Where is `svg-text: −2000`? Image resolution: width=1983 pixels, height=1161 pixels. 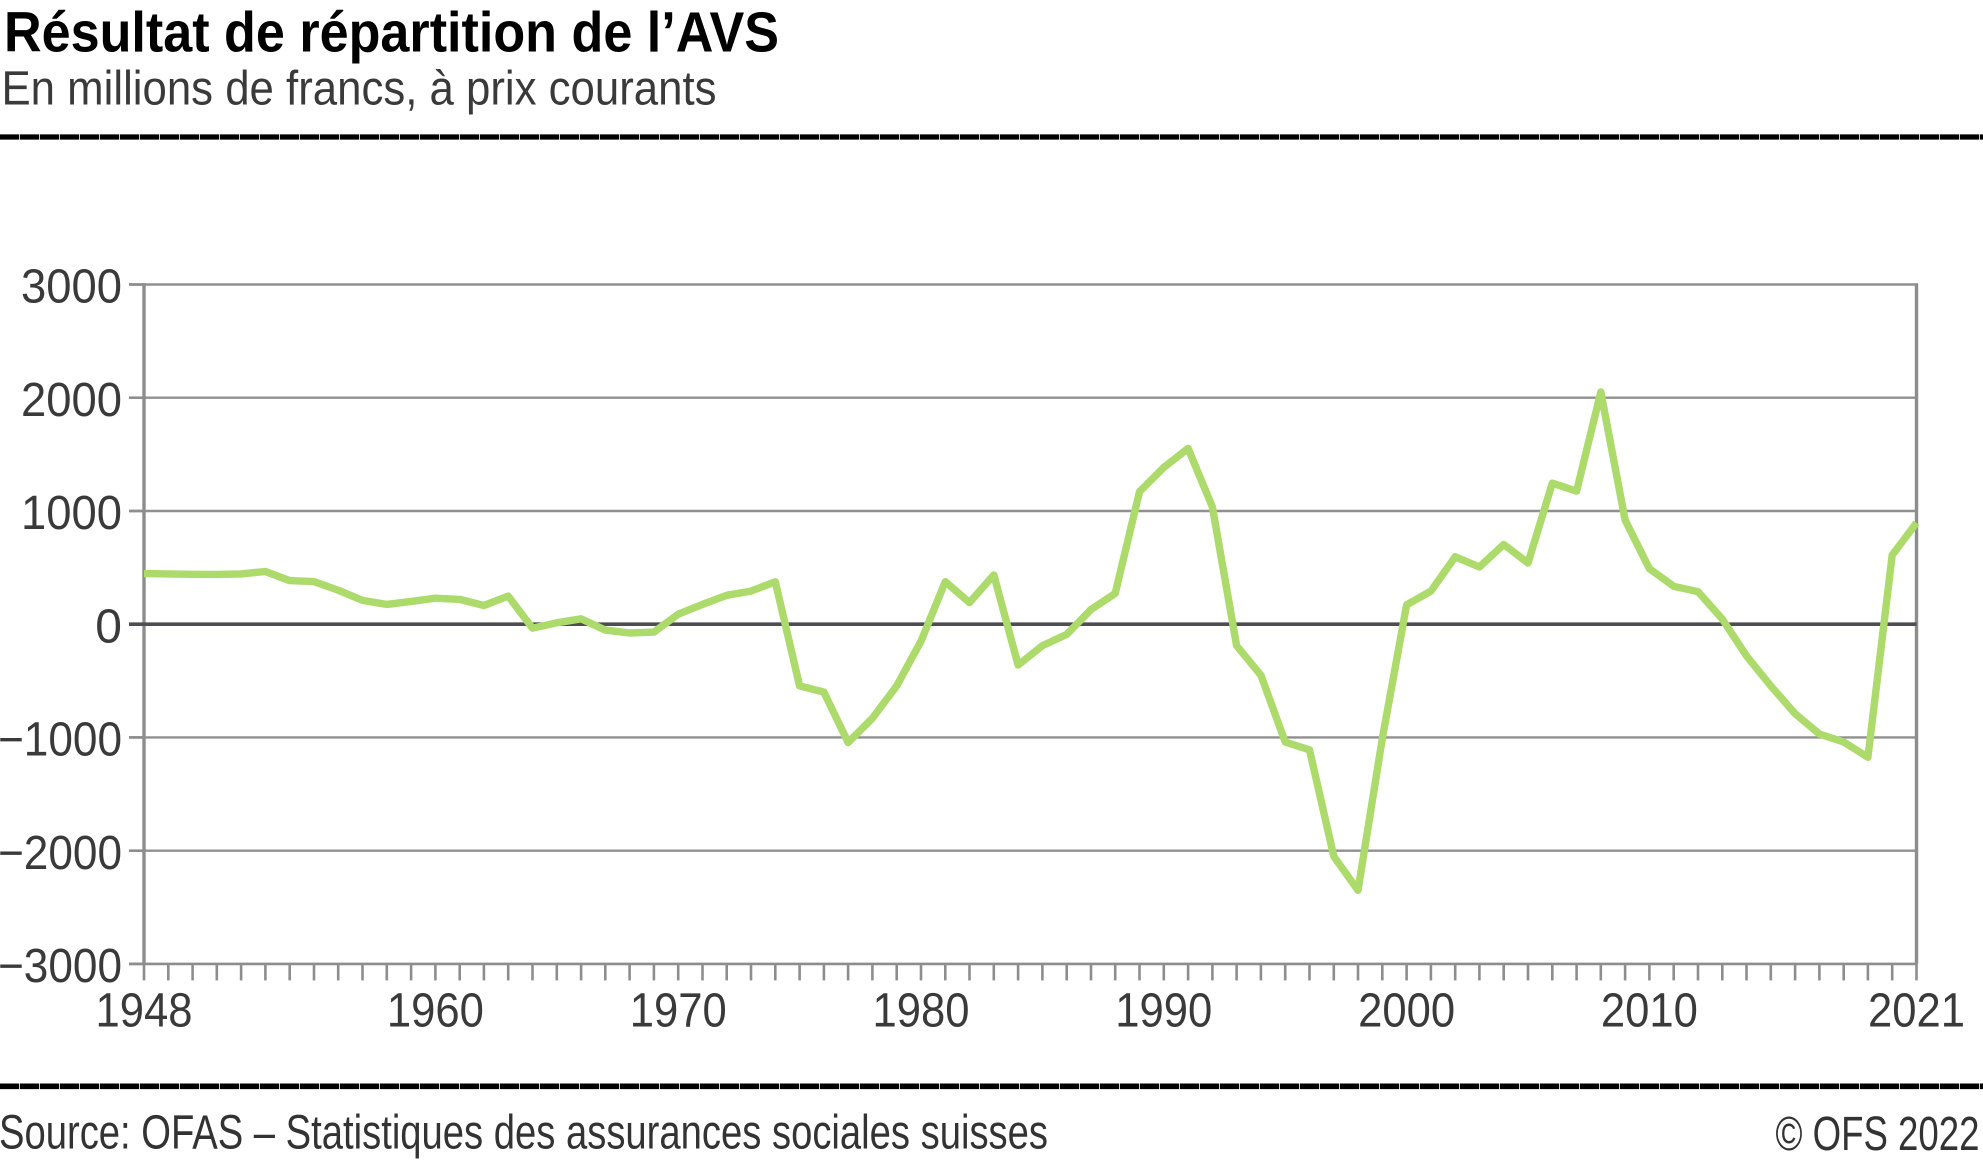 svg-text: −2000 is located at coordinates (61, 853).